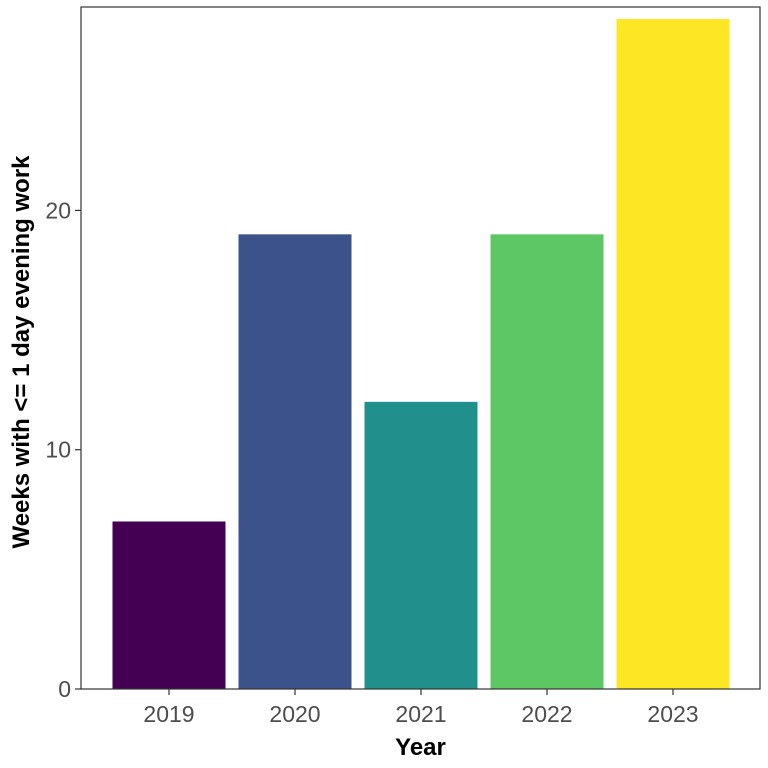 The height and width of the screenshot is (768, 768). Describe the element at coordinates (168, 714) in the screenshot. I see `x-tick-label: 2019` at that location.